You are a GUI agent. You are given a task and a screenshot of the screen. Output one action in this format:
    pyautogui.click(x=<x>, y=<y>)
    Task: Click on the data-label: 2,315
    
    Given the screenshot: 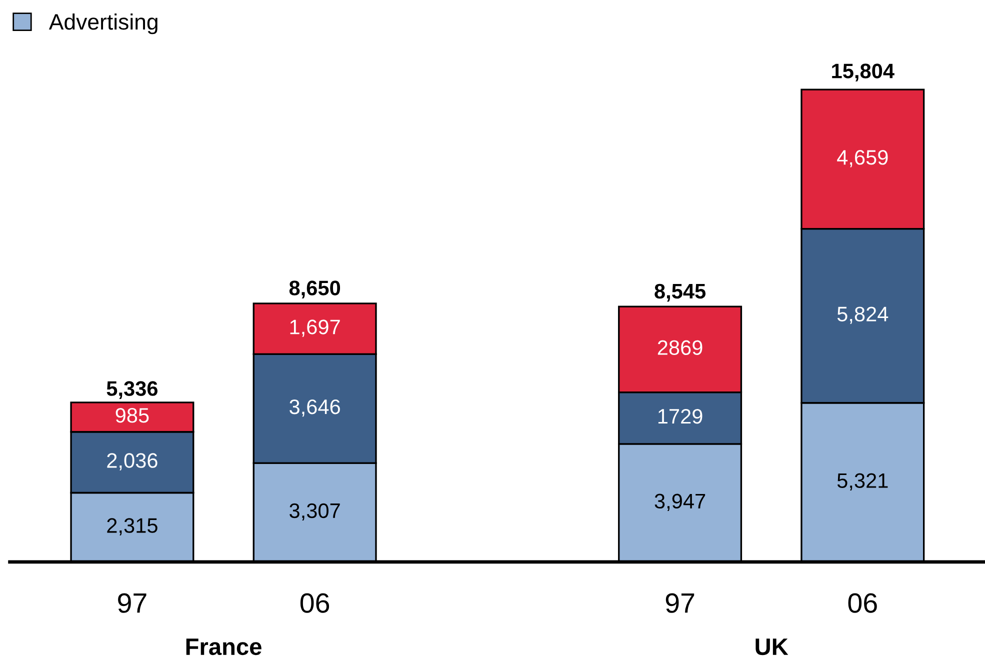 What is the action you would take?
    pyautogui.click(x=132, y=527)
    